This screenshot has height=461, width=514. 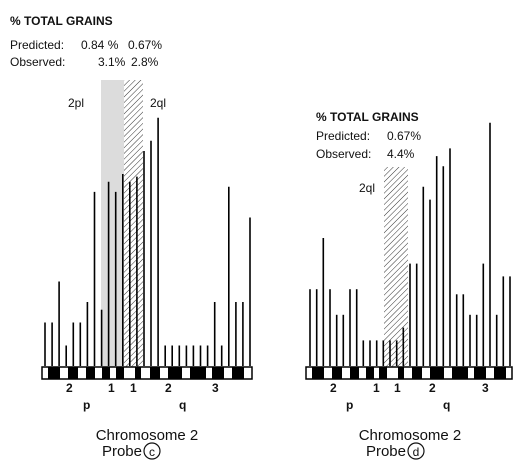 What do you see at coordinates (404, 136) in the screenshot?
I see `panel-d-predicted-value-2ql: 0.67%` at bounding box center [404, 136].